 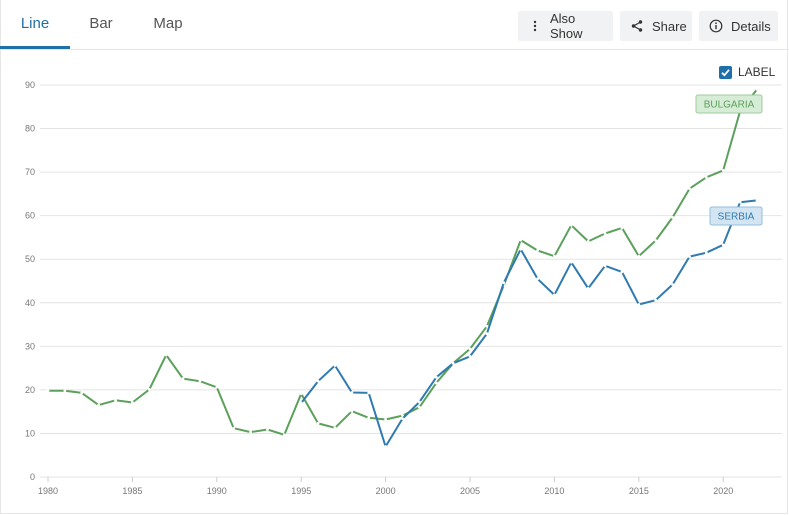 What do you see at coordinates (168, 23) in the screenshot?
I see `tab-map: Map` at bounding box center [168, 23].